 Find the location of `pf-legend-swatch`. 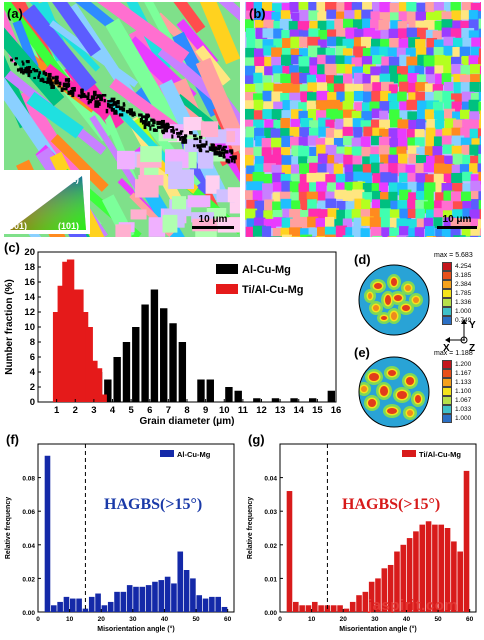

pf-legend-swatch is located at coordinates (447, 382).